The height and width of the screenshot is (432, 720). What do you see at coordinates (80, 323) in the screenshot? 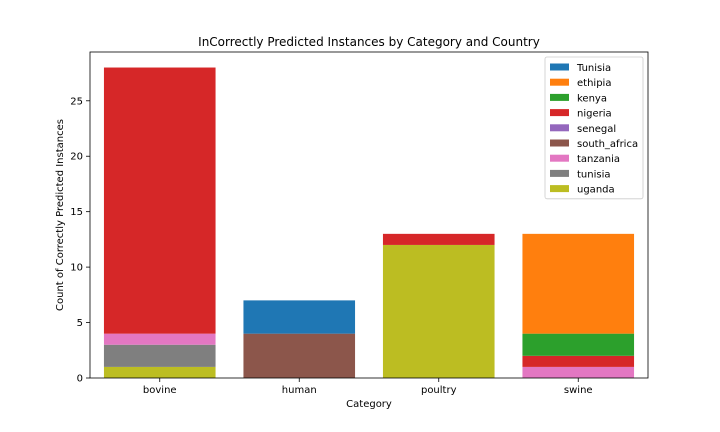
I see `y-tick-label: 5` at bounding box center [80, 323].